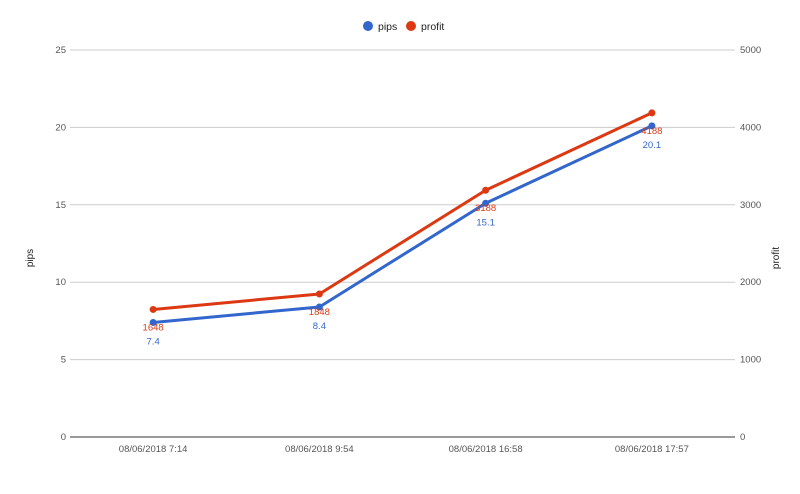 The image size is (800, 494). I want to click on right-tick-label: 4000, so click(750, 127).